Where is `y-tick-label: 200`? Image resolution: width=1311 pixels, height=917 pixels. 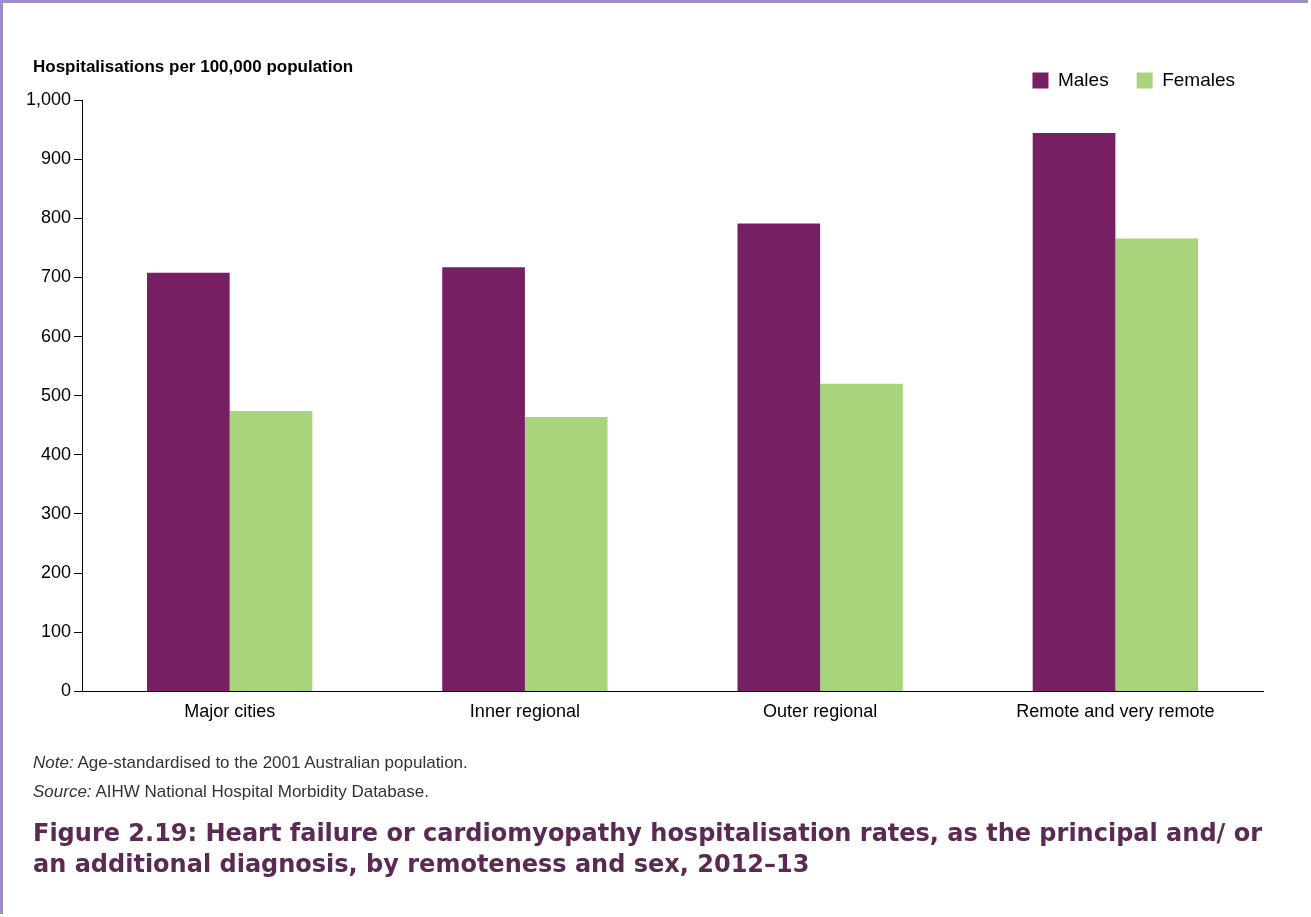
y-tick-label: 200 is located at coordinates (56, 572).